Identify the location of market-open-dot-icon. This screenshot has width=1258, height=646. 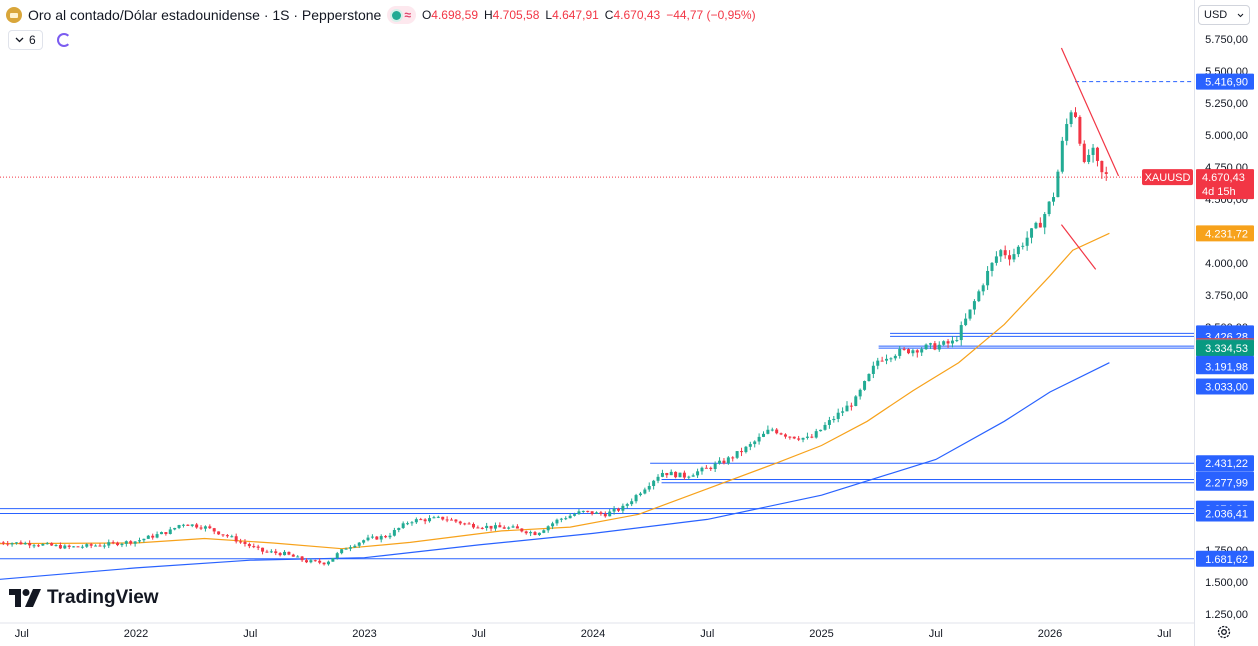
(397, 15).